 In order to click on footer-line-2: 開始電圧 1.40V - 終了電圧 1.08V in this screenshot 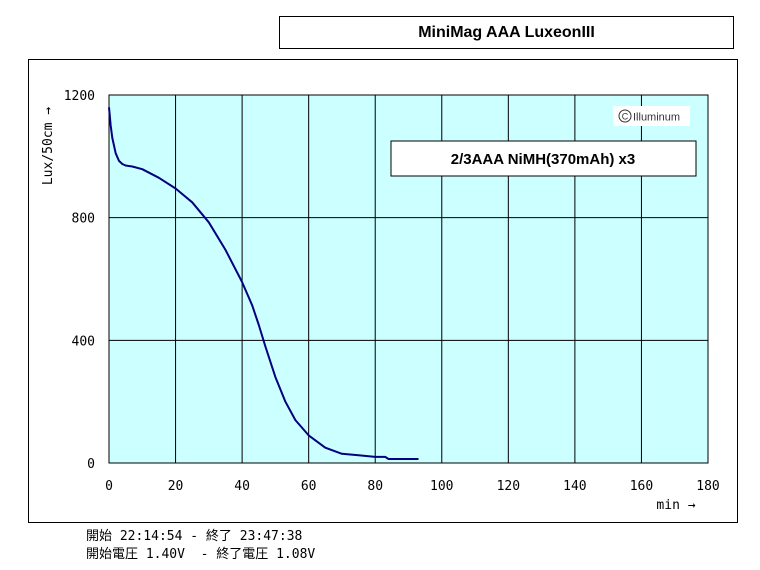, I will do `click(201, 554)`.